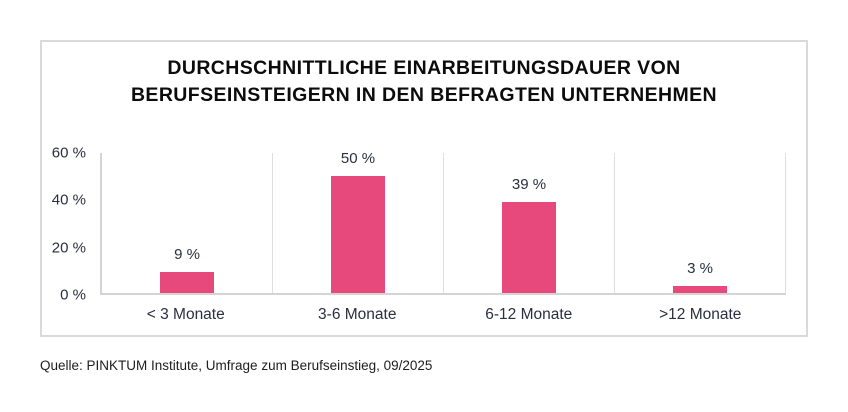  What do you see at coordinates (358, 159) in the screenshot?
I see `bar-value-label: 50 %` at bounding box center [358, 159].